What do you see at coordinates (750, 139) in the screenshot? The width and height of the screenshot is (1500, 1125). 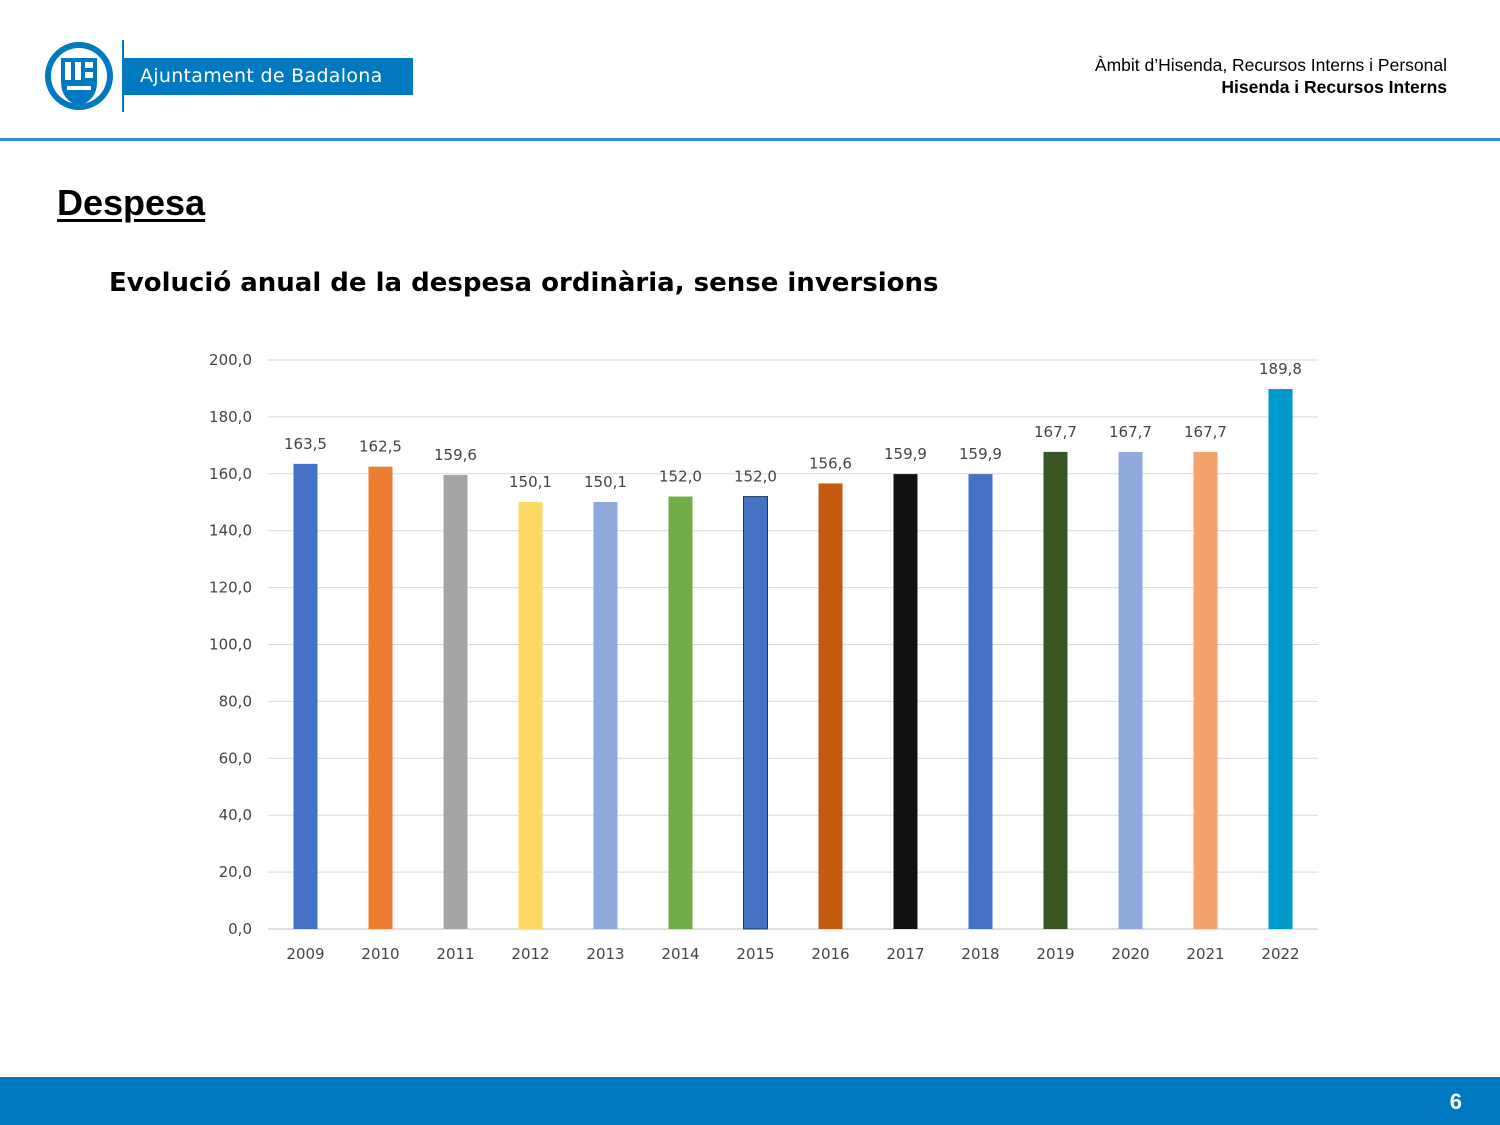 I see `header-rule` at bounding box center [750, 139].